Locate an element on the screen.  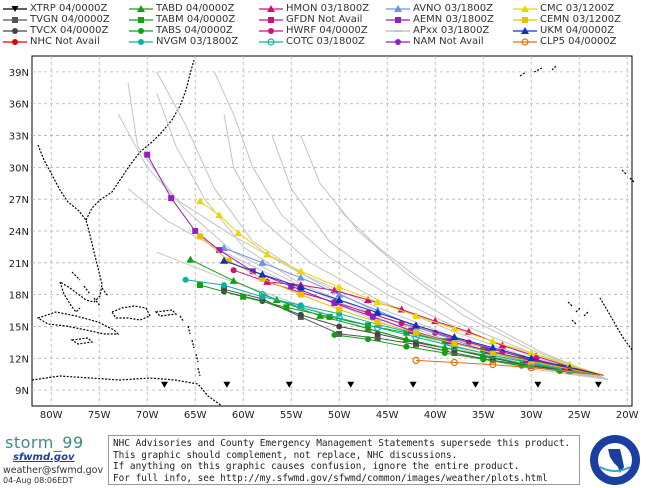
ensemble-track-line is located at coordinates (473, 294).